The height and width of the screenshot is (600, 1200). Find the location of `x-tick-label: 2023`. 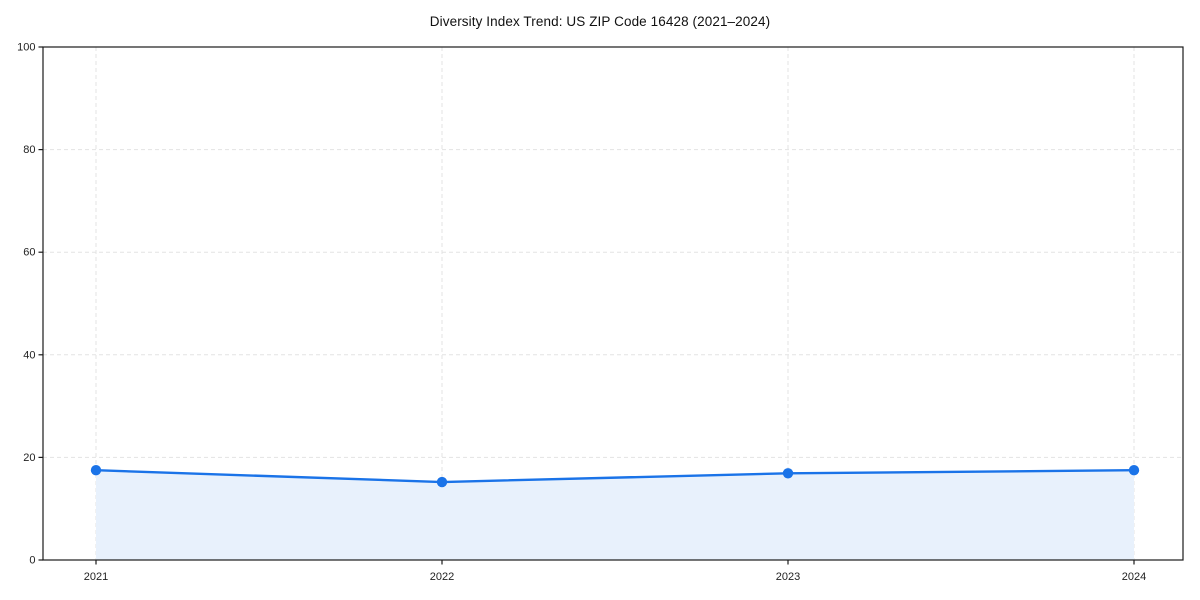

x-tick-label: 2023 is located at coordinates (788, 577).